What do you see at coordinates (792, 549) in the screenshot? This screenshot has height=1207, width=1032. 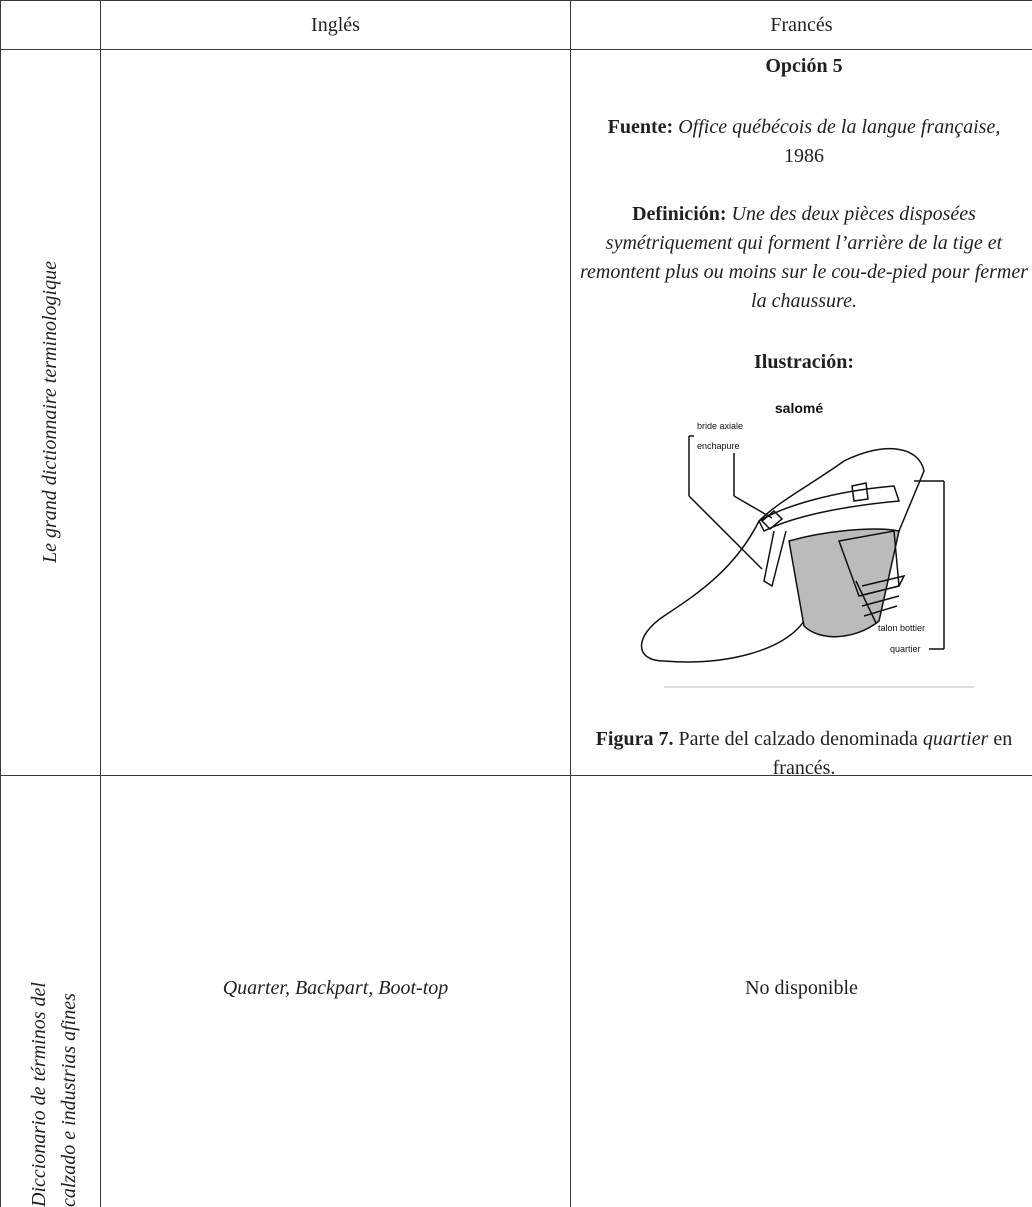 I see `shoe-drawing` at bounding box center [792, 549].